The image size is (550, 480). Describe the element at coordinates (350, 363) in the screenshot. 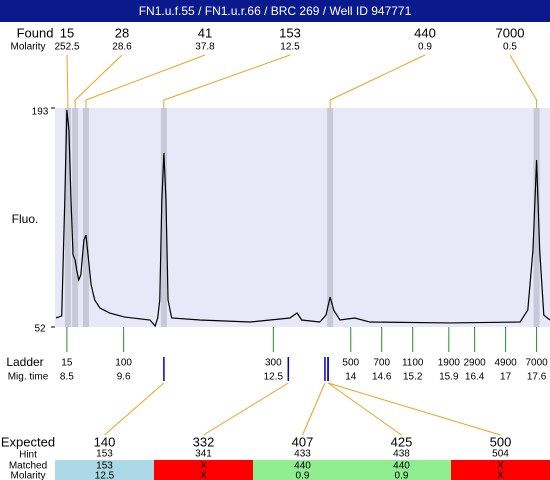

I see `ladder-size: 500` at that location.